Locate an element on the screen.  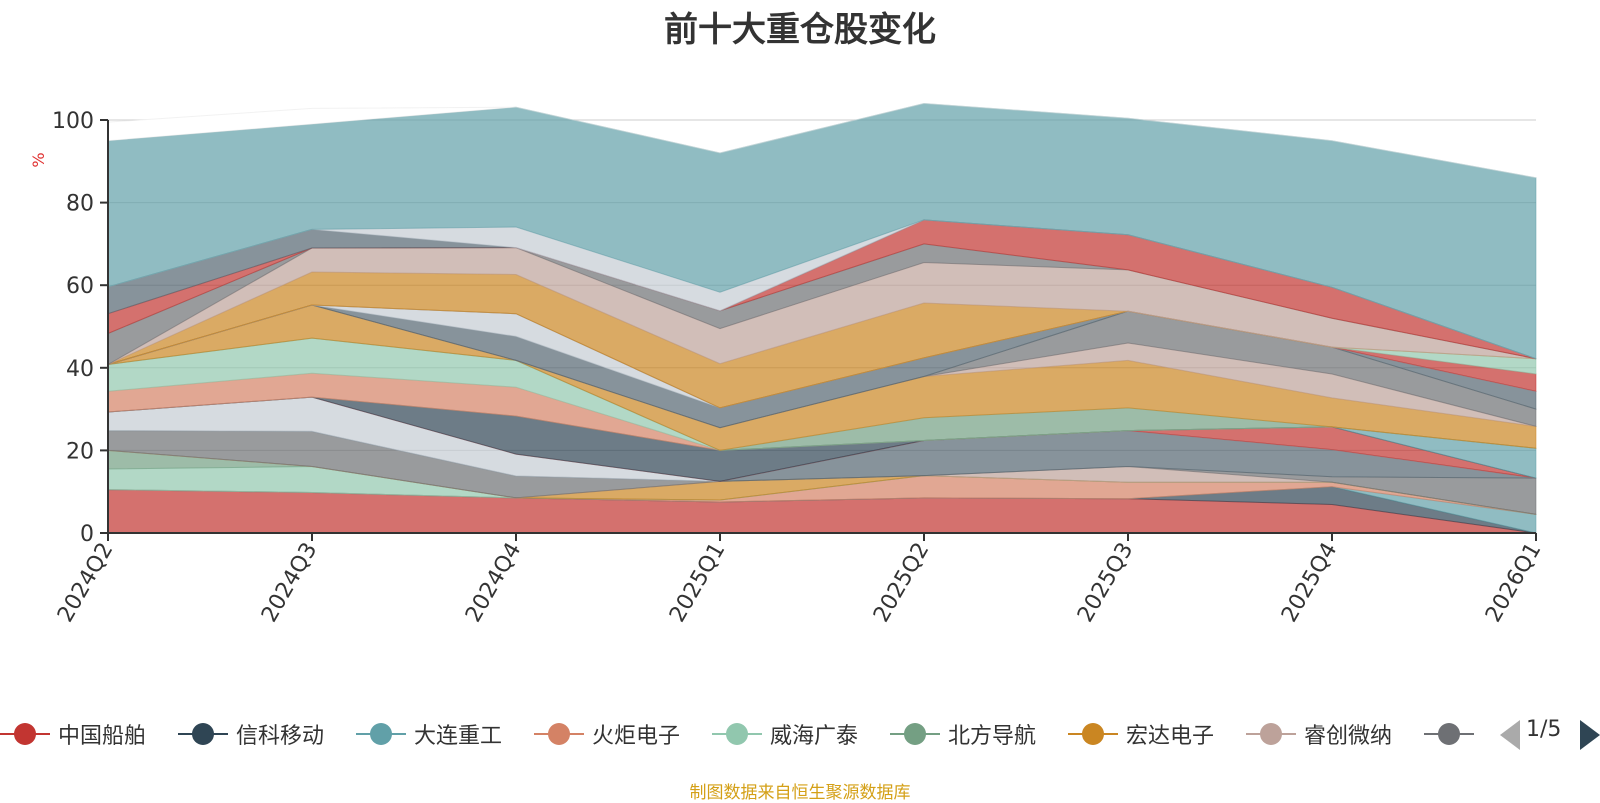
source-note: 制图数据来自恒生聚源数据库 is located at coordinates (800, 793).